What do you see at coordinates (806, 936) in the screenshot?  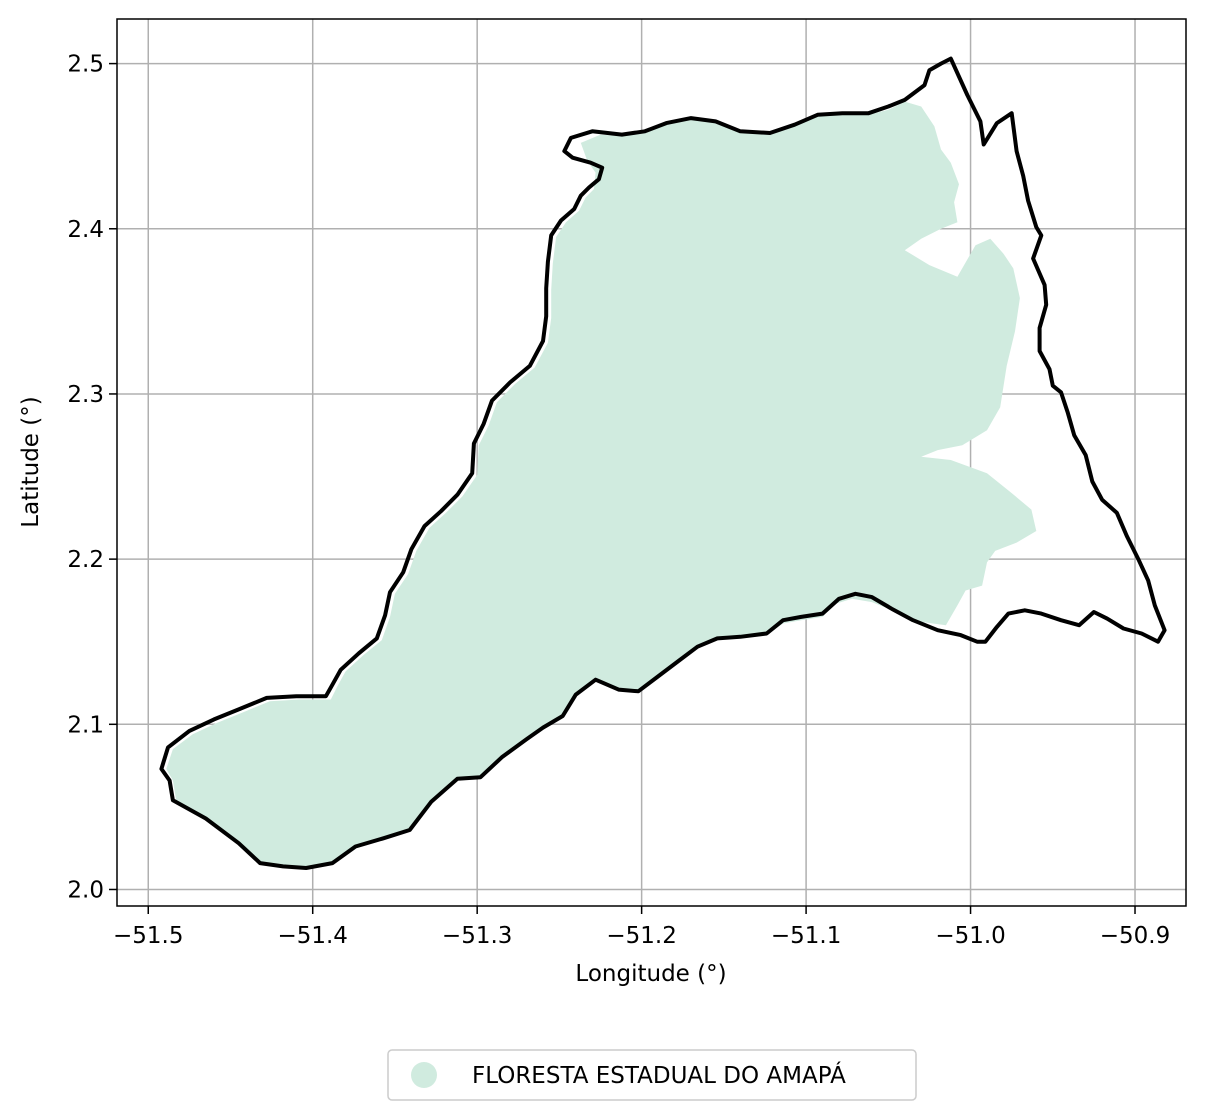 I see `x-tick-label: −51.1` at bounding box center [806, 936].